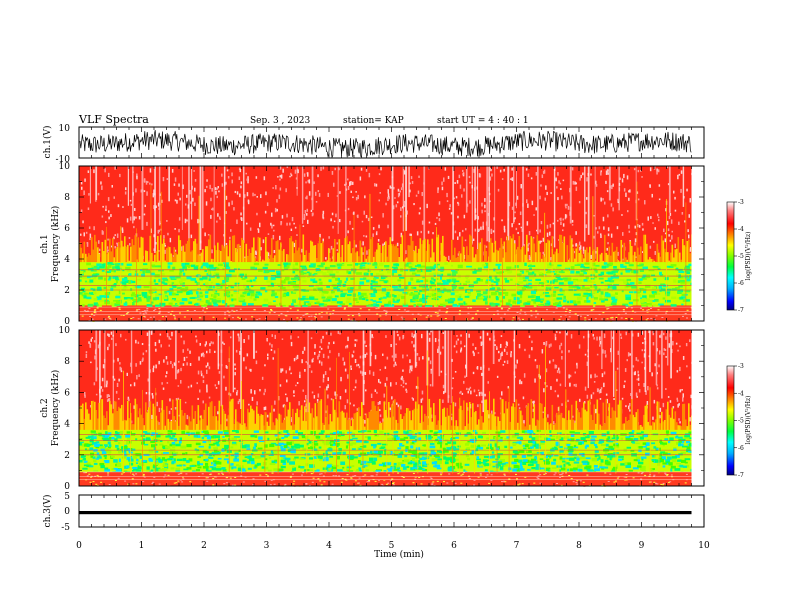 The width and height of the screenshot is (792, 612). I want to click on header-station: station= KAP, so click(373, 121).